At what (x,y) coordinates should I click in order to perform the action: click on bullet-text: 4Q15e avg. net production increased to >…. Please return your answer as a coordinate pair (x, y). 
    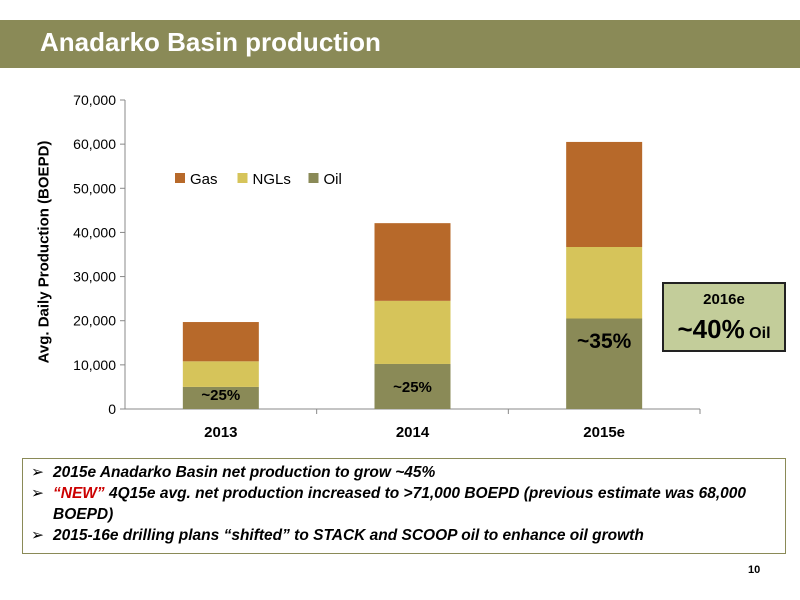
    Looking at the image, I should click on (400, 504).